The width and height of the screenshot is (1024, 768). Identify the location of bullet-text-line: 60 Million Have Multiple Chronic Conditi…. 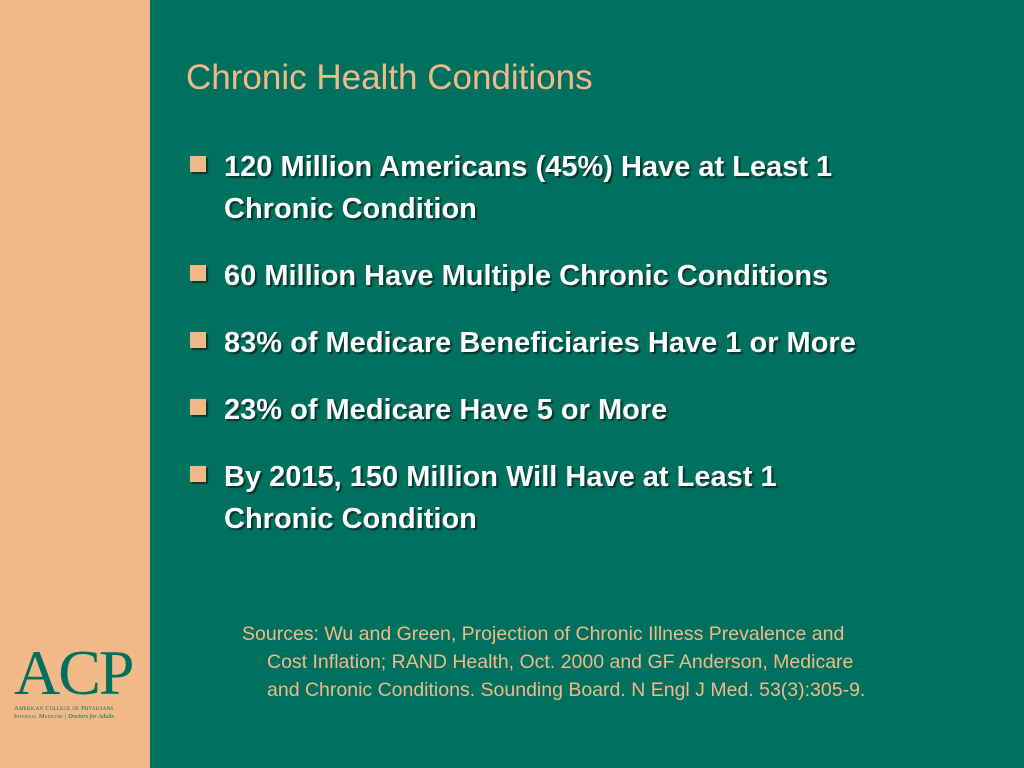
(526, 276).